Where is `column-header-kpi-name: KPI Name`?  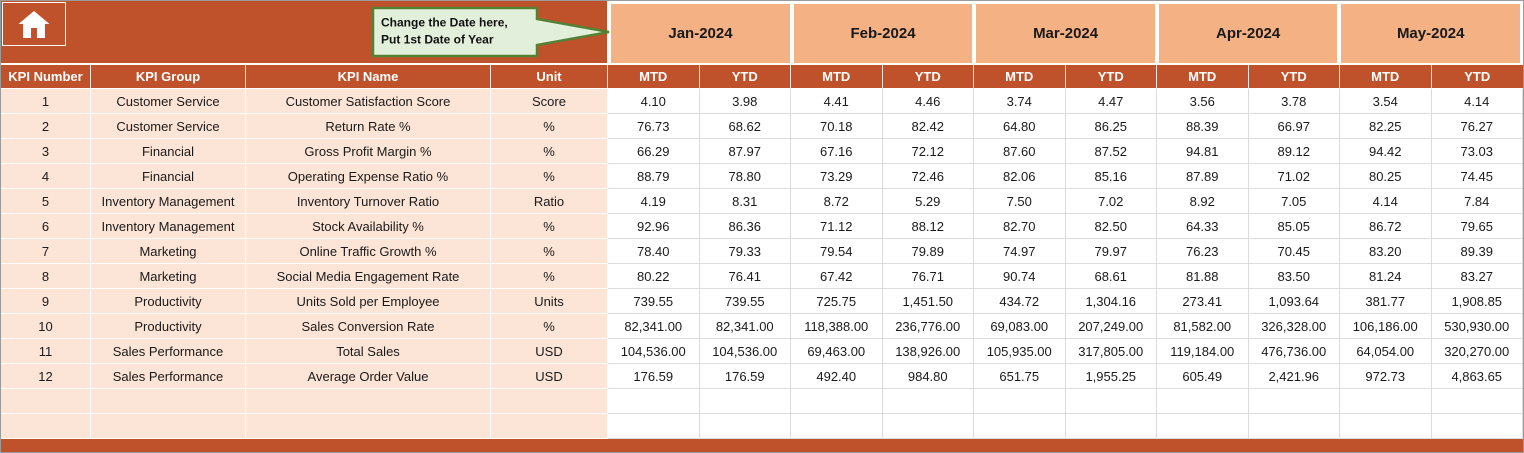
column-header-kpi-name: KPI Name is located at coordinates (368, 77).